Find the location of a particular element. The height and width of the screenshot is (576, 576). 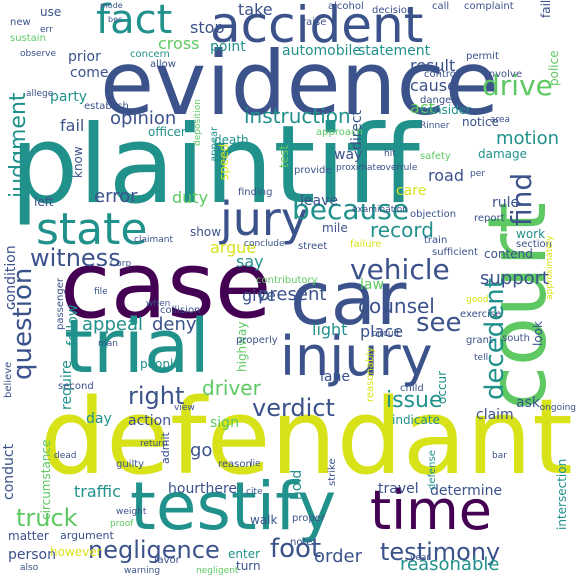

cloud-word: warning is located at coordinates (142, 571).